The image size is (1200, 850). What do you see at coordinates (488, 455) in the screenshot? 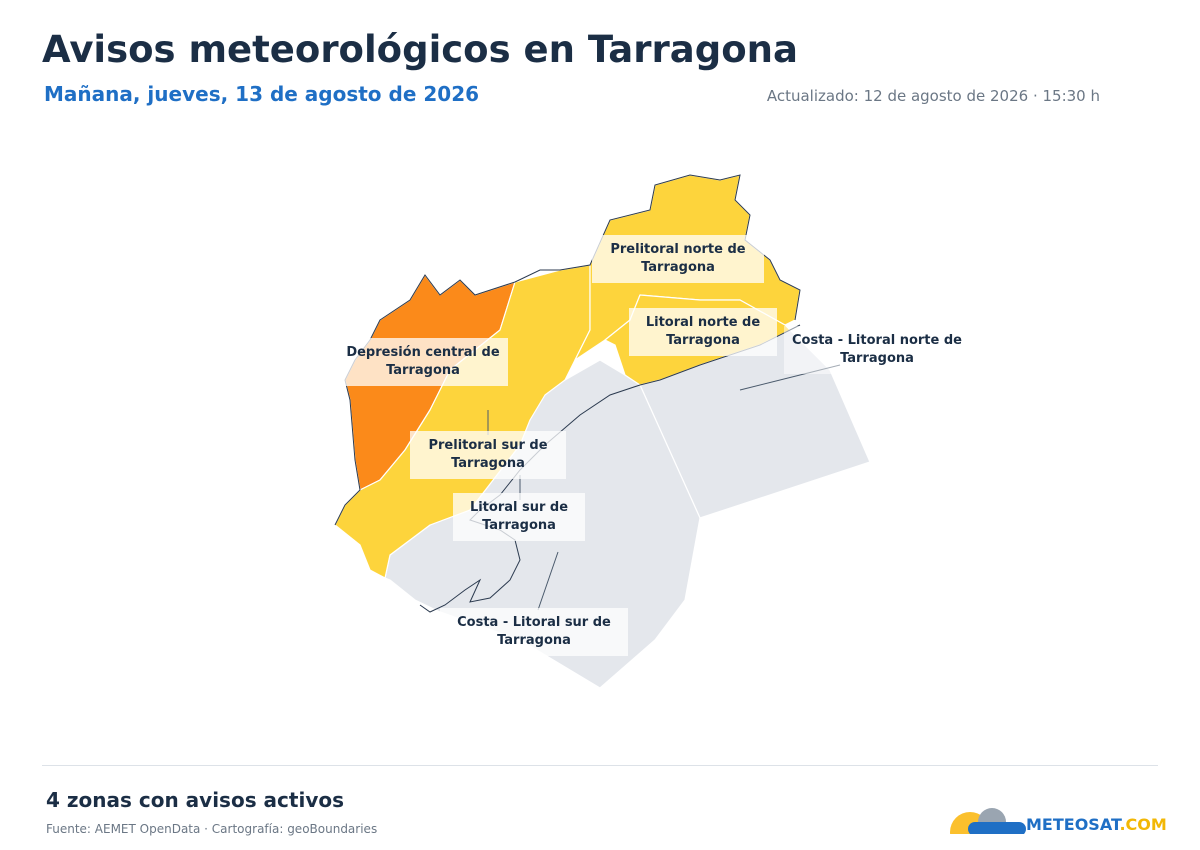
I see `zone-label: Prelitoral sur de Tarragona` at bounding box center [488, 455].